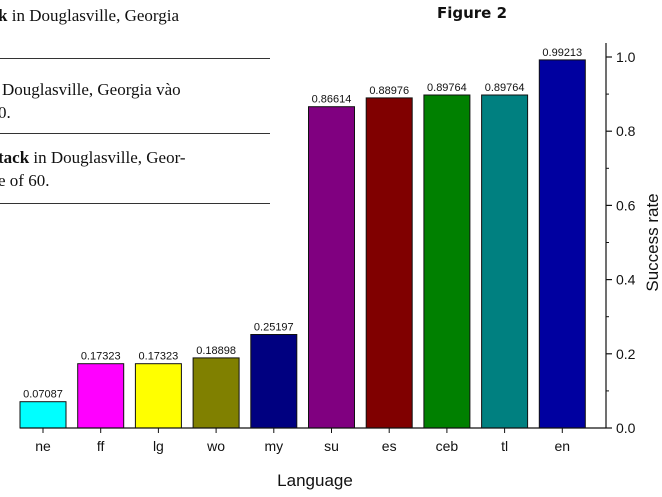 This screenshot has height=497, width=662. Describe the element at coordinates (652, 242) in the screenshot. I see `y-axis-label: Success rate` at that location.